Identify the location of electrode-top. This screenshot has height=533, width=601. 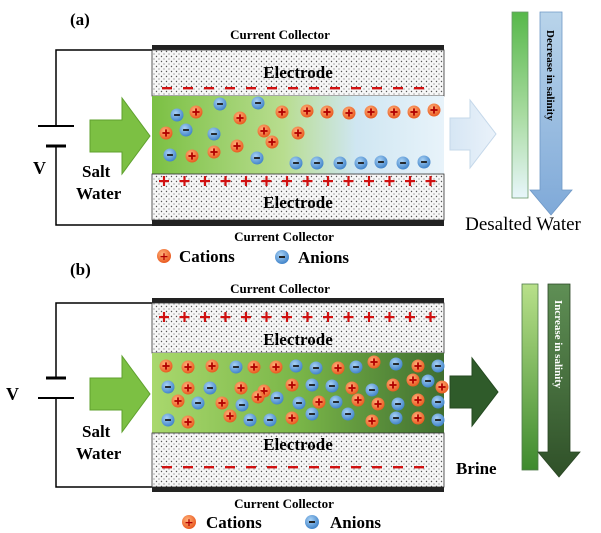
(298, 328).